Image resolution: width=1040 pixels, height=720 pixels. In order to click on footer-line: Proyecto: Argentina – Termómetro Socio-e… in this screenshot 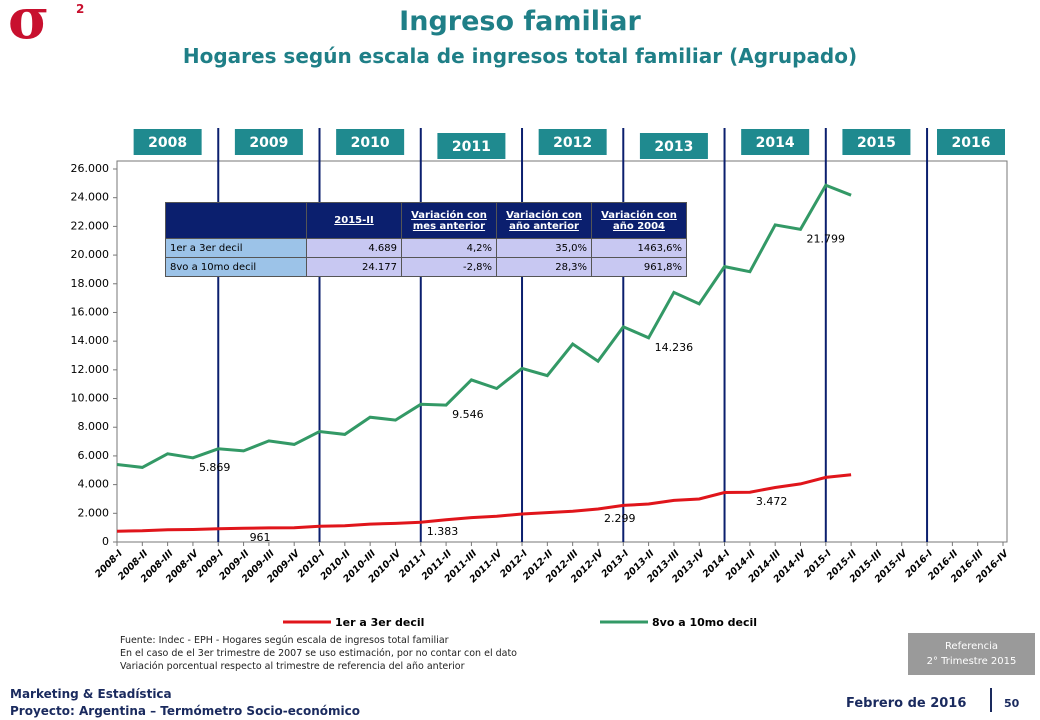, I will do `click(185, 711)`.